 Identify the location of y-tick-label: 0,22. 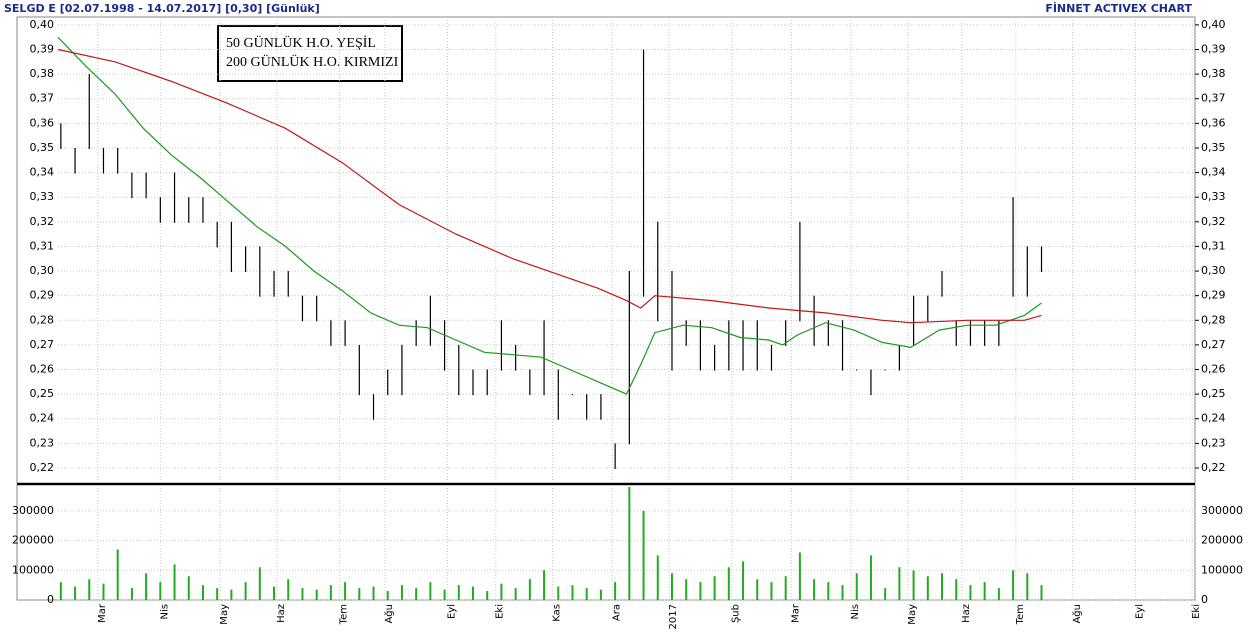
(42, 467).